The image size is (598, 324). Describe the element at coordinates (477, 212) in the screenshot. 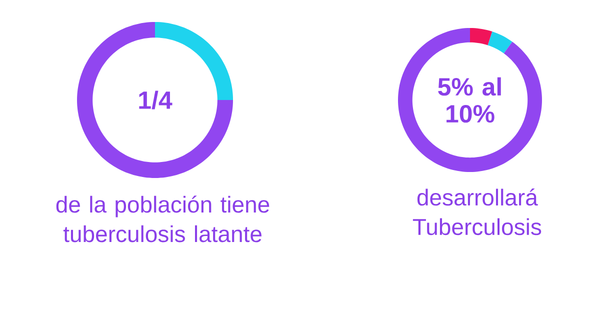

I see `text: desarrollará Tuberculosis` at that location.